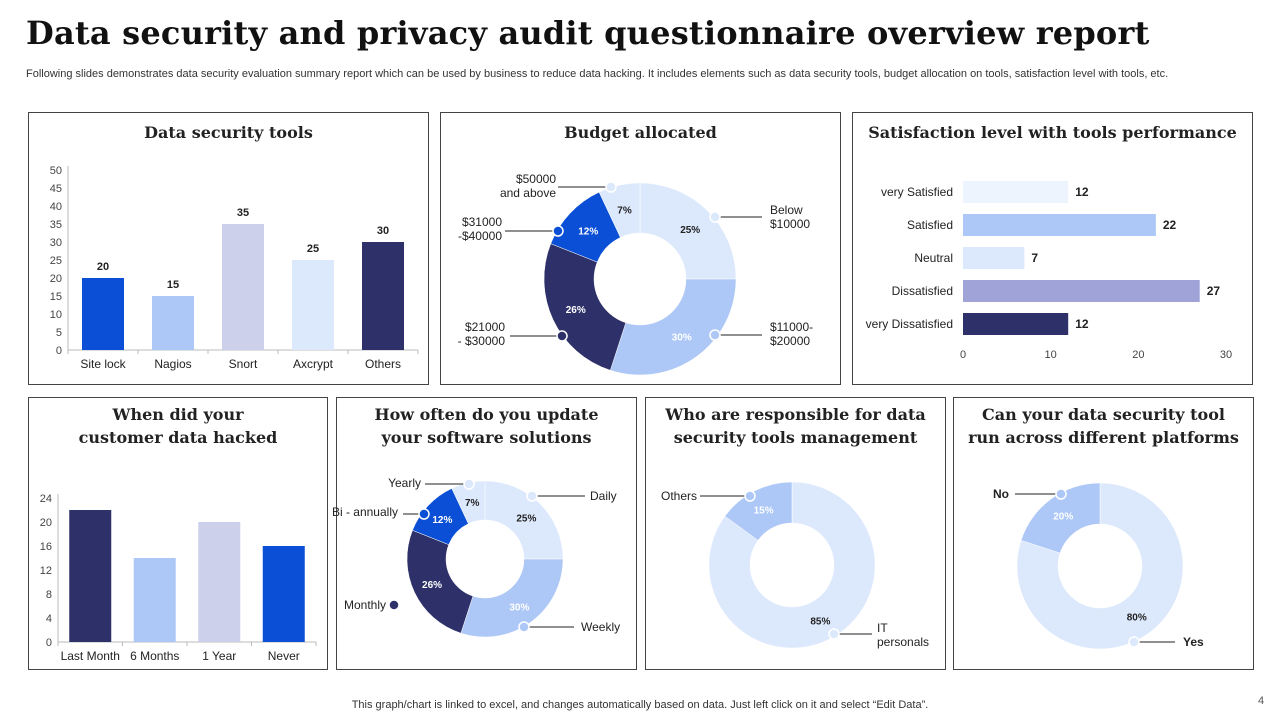 The image size is (1280, 720). I want to click on value-label: 80%, so click(1137, 618).